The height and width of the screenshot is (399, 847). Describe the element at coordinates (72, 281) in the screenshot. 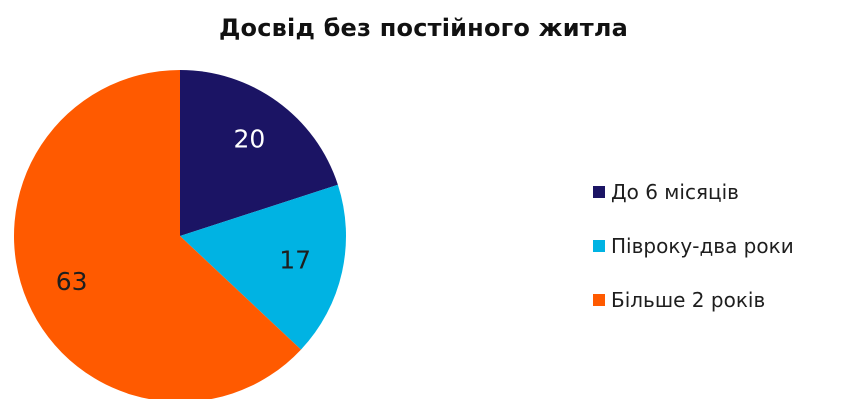

I see `data-label-more-than-2-years: 63` at that location.